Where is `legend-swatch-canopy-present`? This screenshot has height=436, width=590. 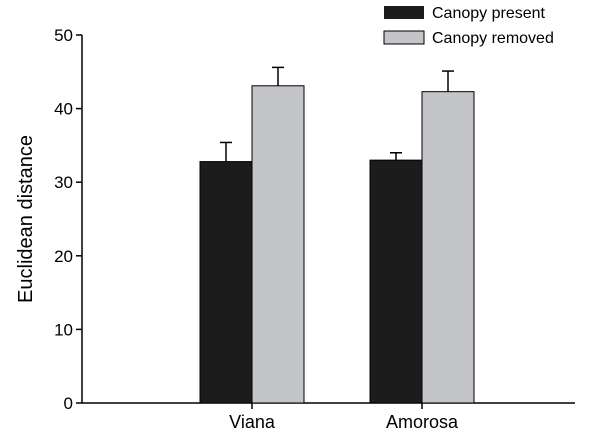 legend-swatch-canopy-present is located at coordinates (404, 12).